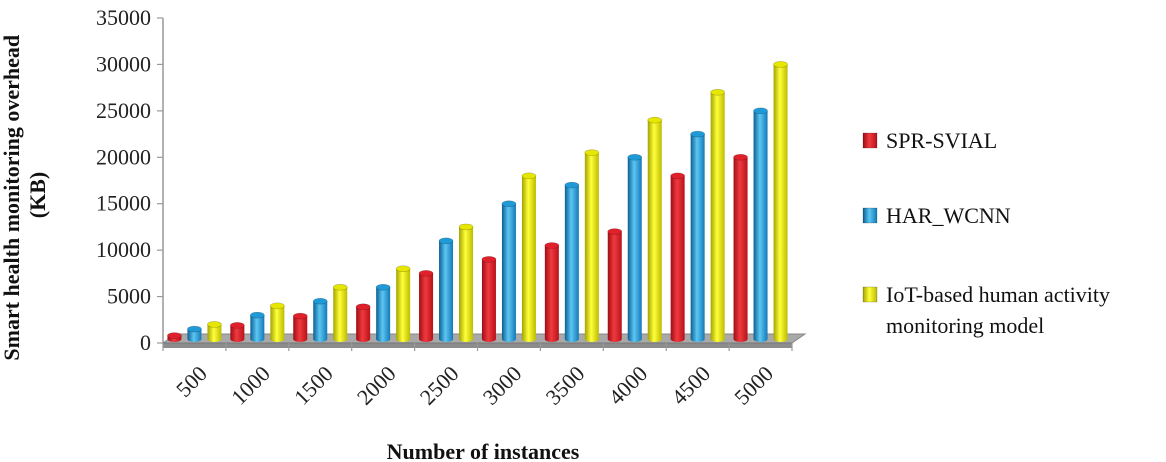  I want to click on bar-iot-based-human-activity-monitoring-model-2000, so click(403, 303).